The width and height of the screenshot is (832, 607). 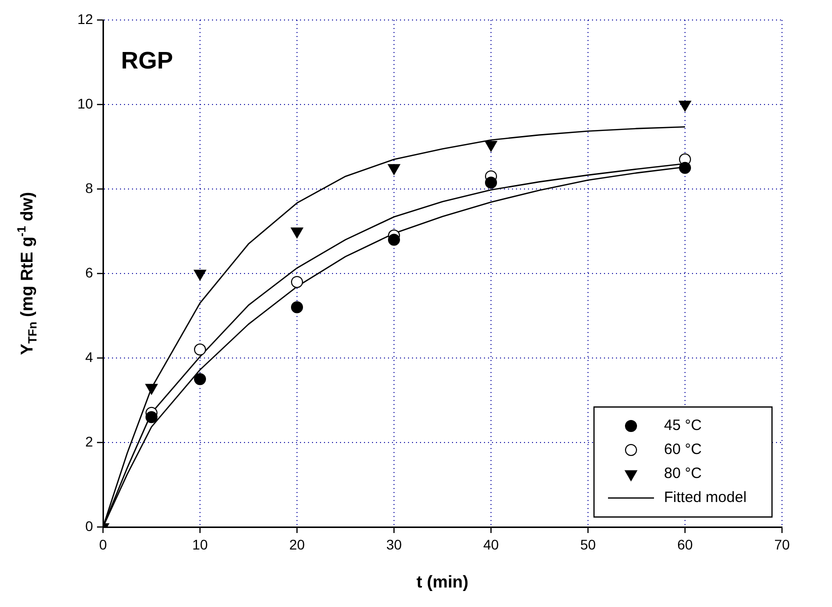 I want to click on y-tick-label: 12, so click(x=85, y=18).